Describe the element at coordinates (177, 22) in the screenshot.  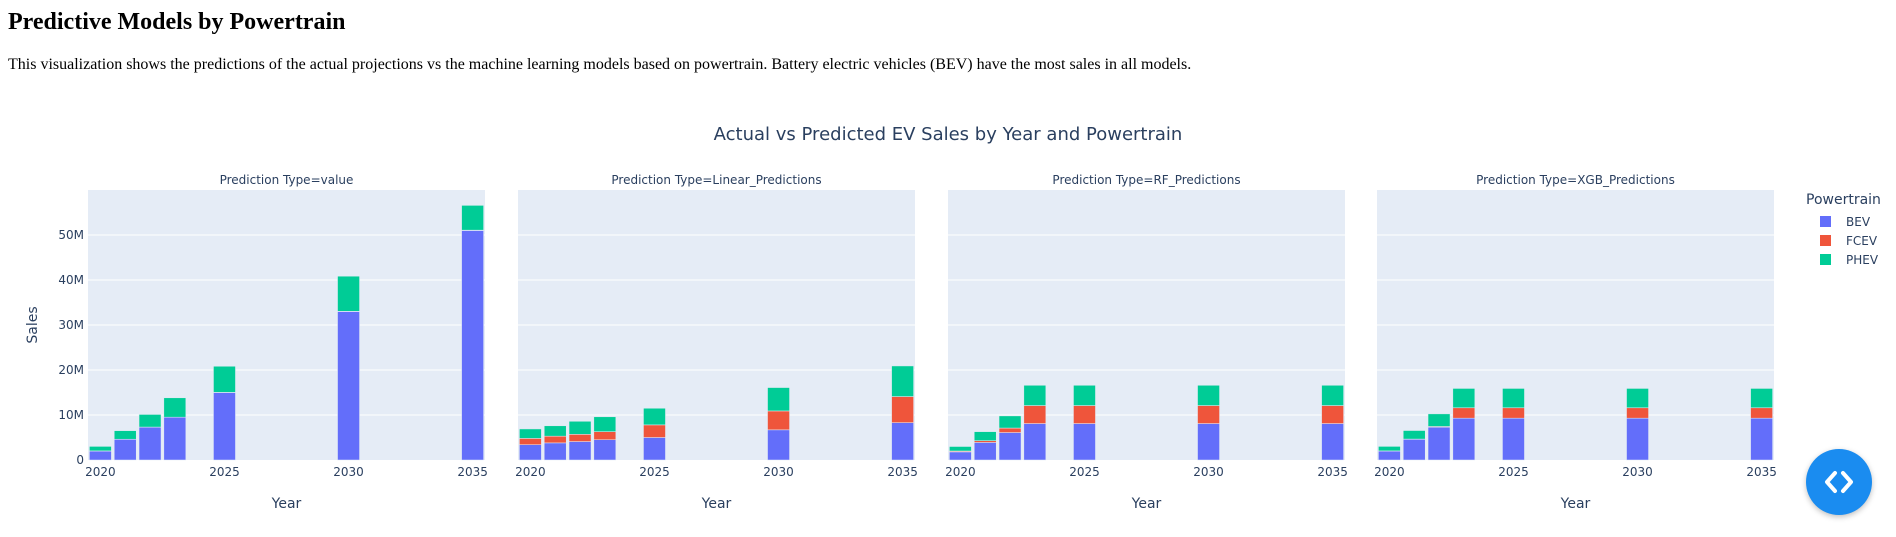
I see `page-title: Predictive Models by Powertrain` at that location.